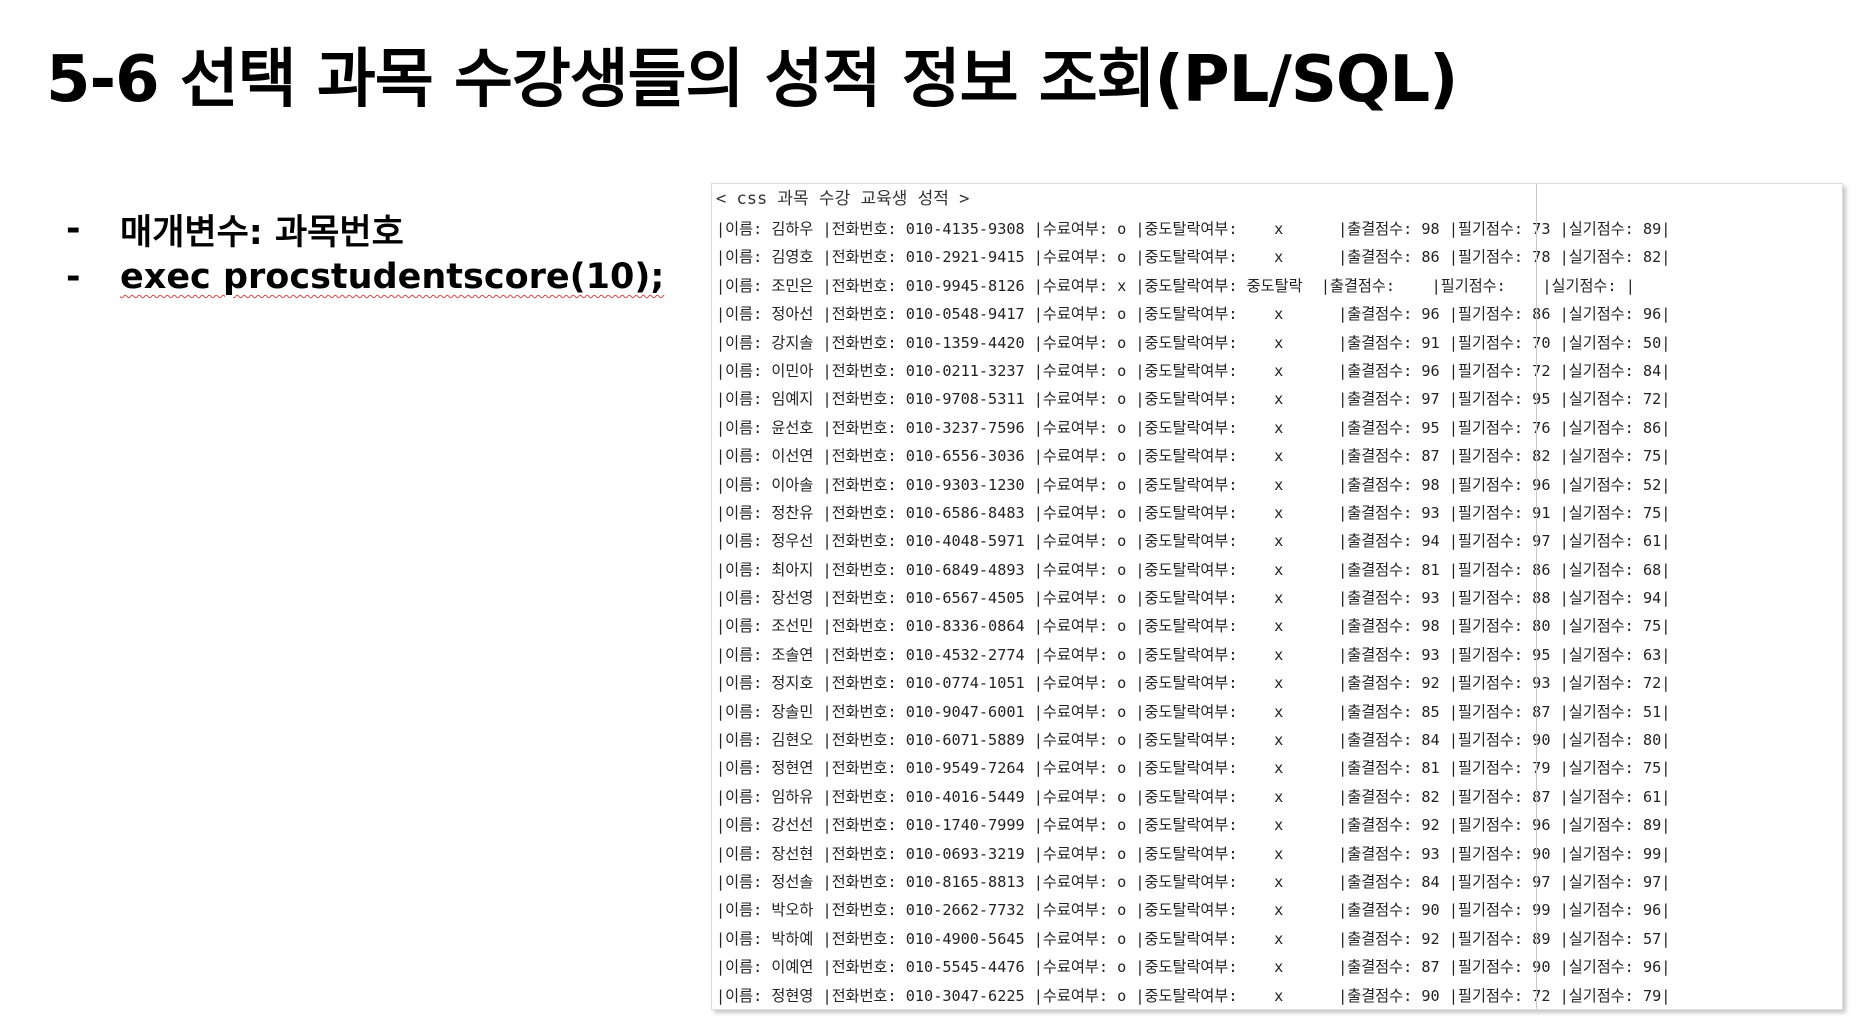  I want to click on cell-phone: |전화번호: 010-9047-6001, so click(928, 711).